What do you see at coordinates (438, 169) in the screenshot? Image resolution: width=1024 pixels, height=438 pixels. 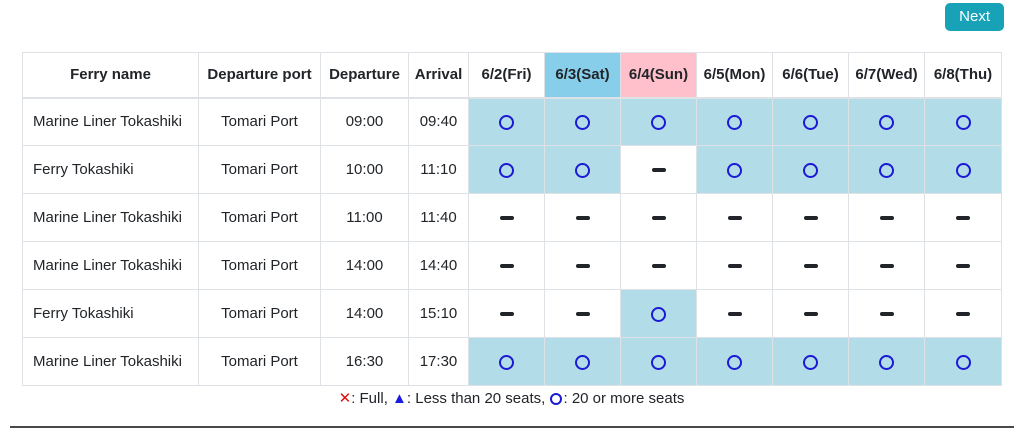 I see `arrival-time-cell: 11:10` at bounding box center [438, 169].